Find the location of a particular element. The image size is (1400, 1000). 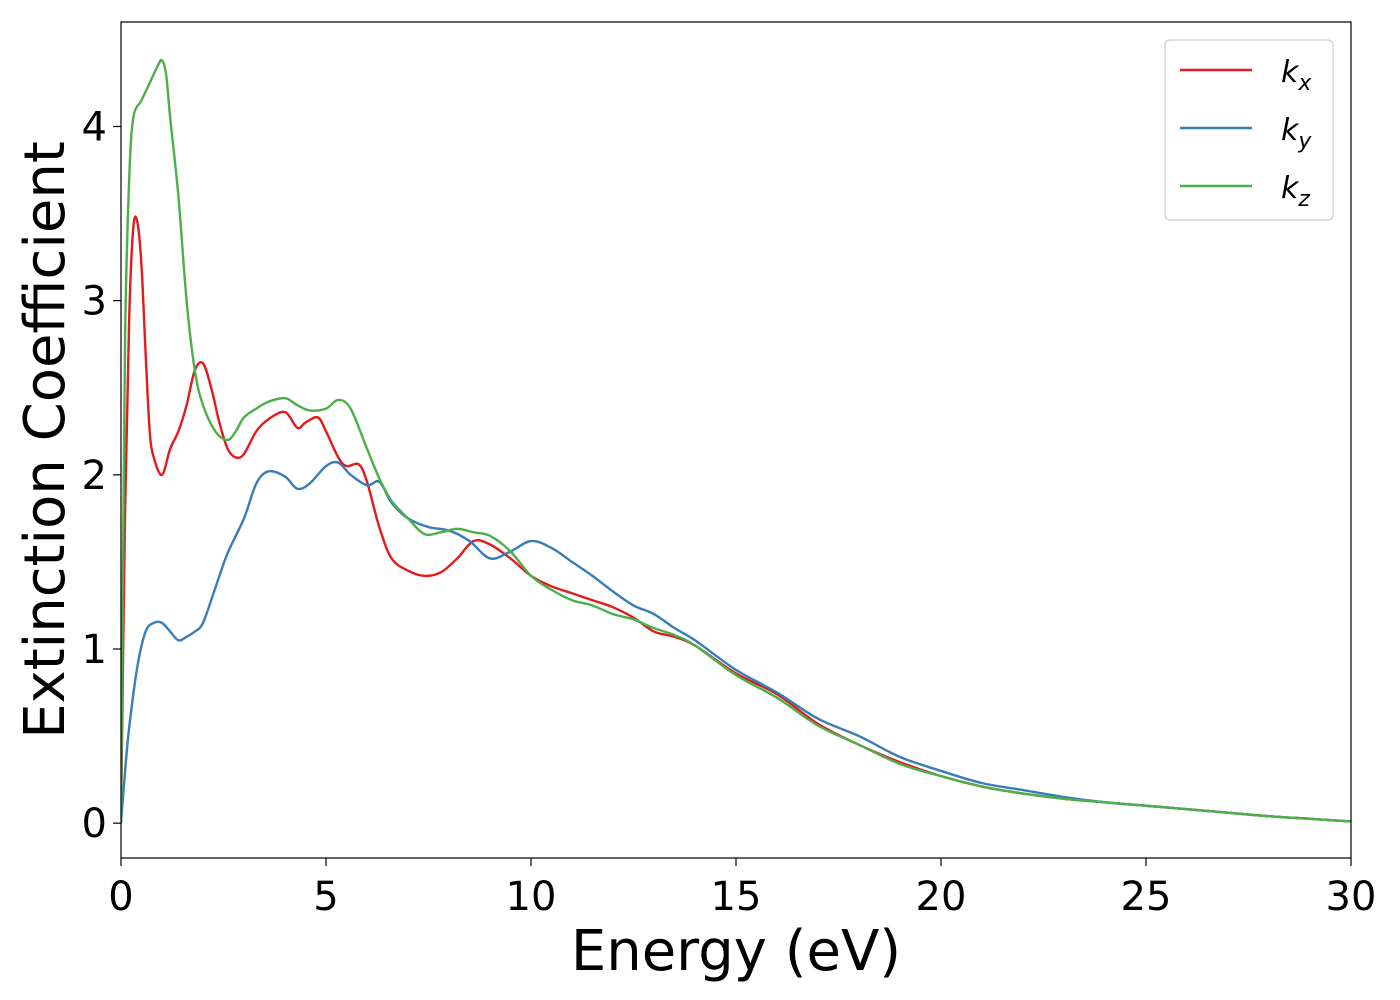

legend-label-z: kz is located at coordinates (1295, 191).